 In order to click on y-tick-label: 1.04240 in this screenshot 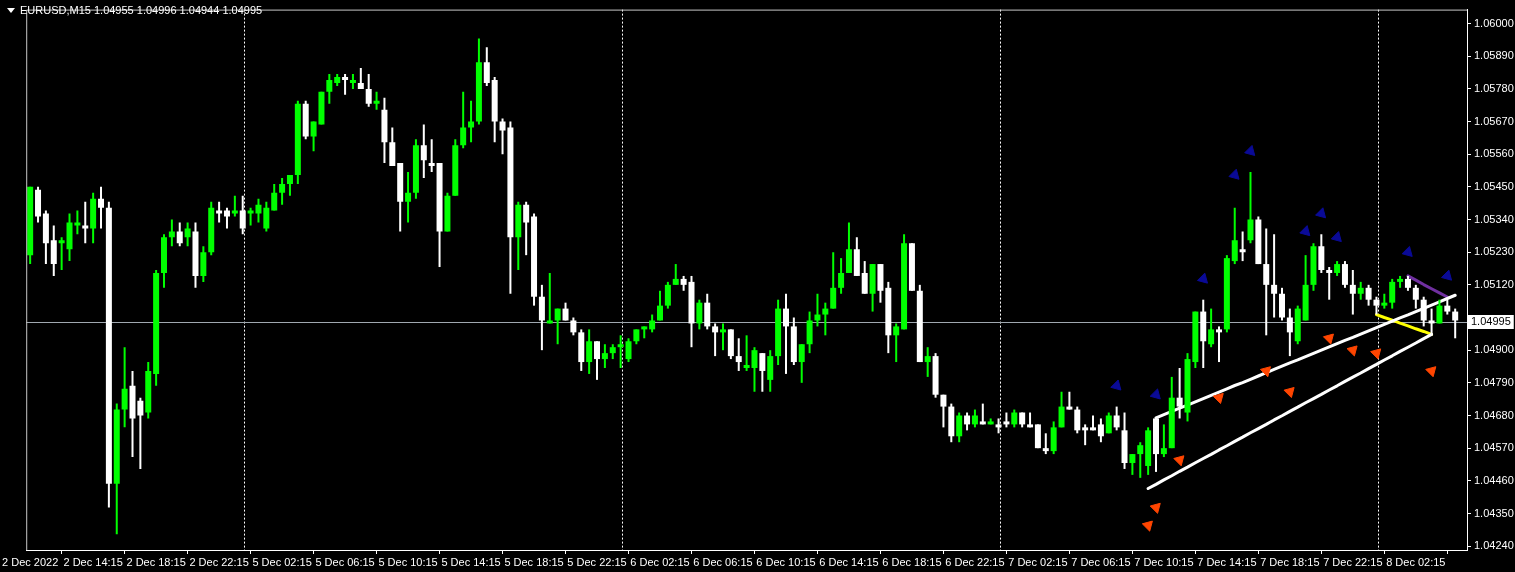, I will do `click(1494, 545)`.